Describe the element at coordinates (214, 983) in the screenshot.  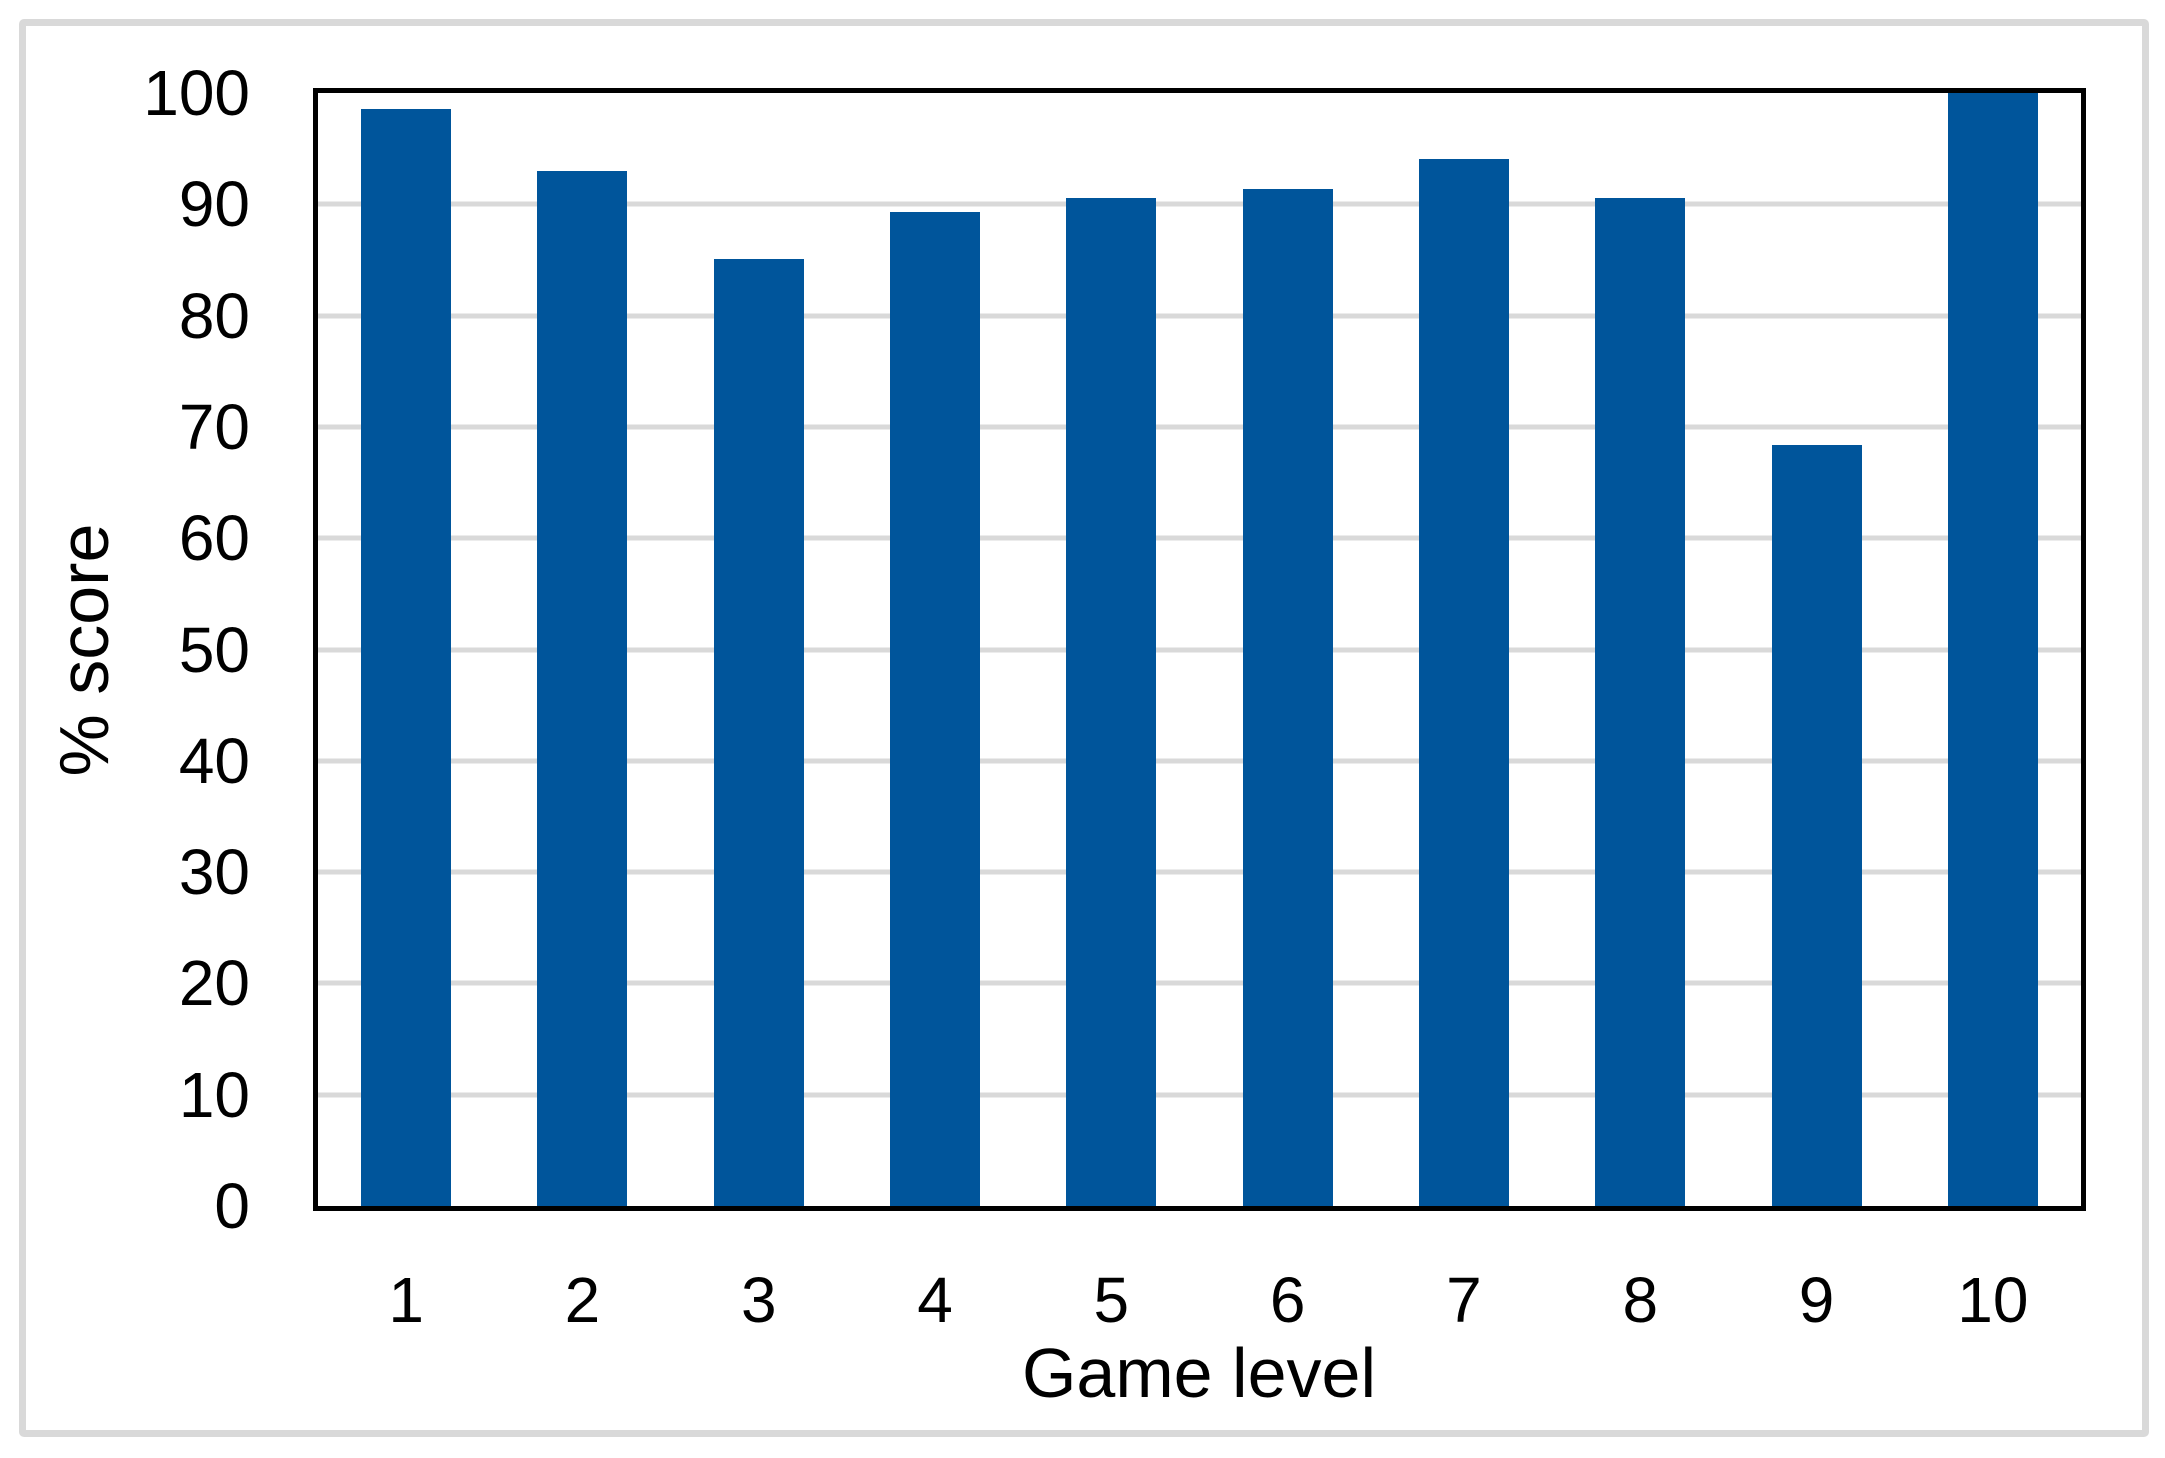
I see `y-tick-label-20: 20` at that location.